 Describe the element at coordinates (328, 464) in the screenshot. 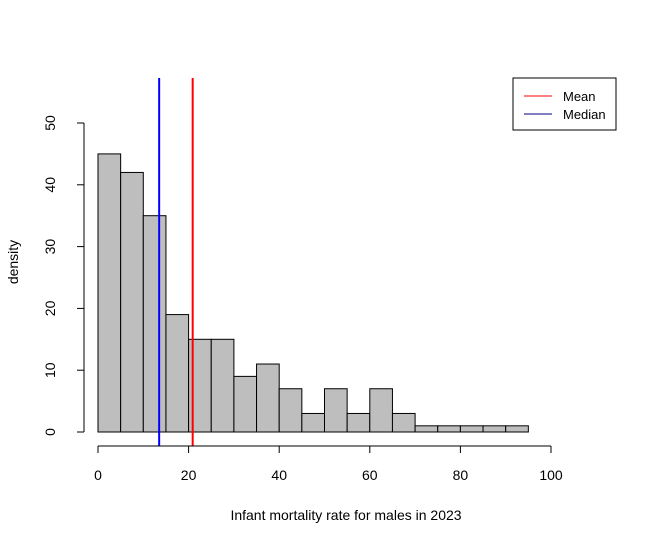

I see `x-axis: 0 20 40 60 80 100` at that location.